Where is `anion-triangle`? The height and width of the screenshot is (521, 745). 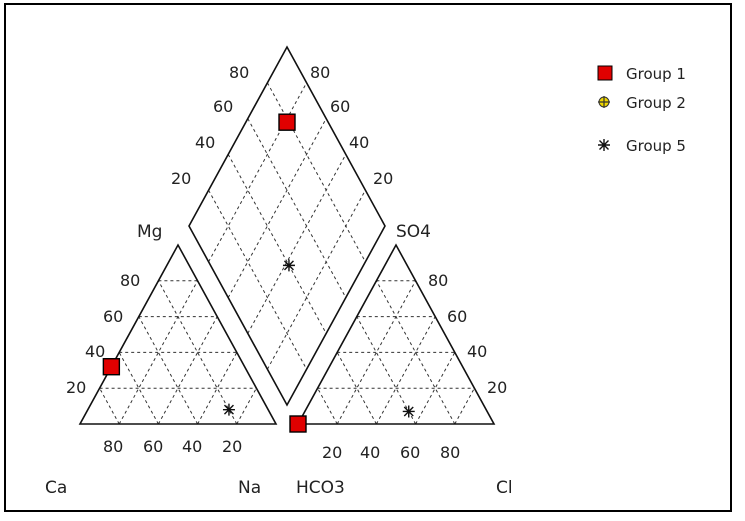
anion-triangle is located at coordinates (396, 334).